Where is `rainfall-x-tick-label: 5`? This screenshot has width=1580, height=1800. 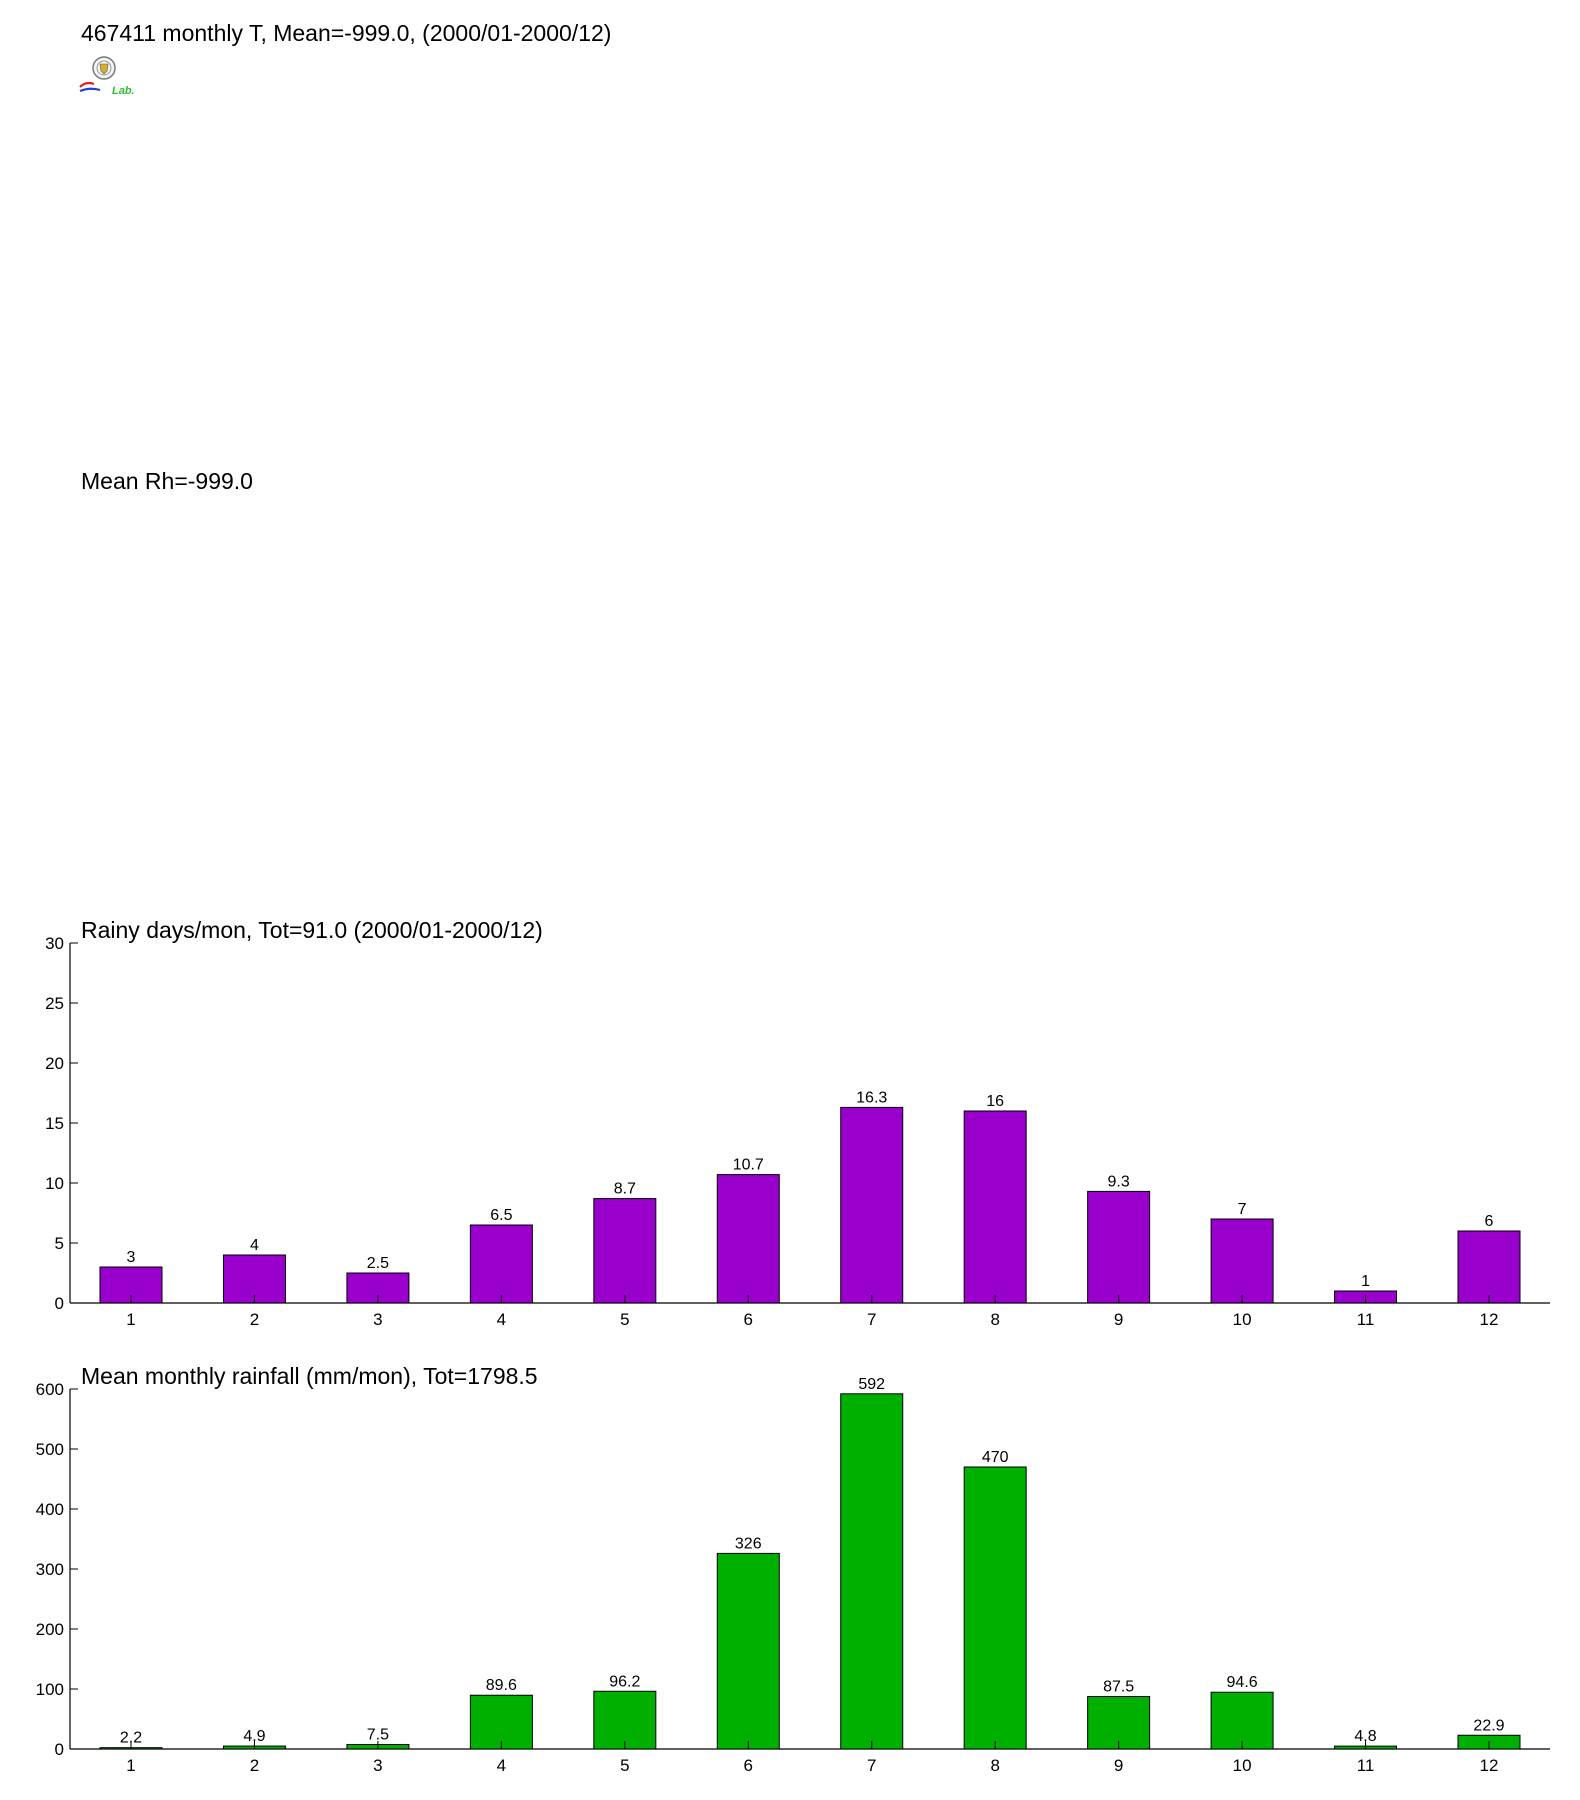
rainfall-x-tick-label: 5 is located at coordinates (624, 1765).